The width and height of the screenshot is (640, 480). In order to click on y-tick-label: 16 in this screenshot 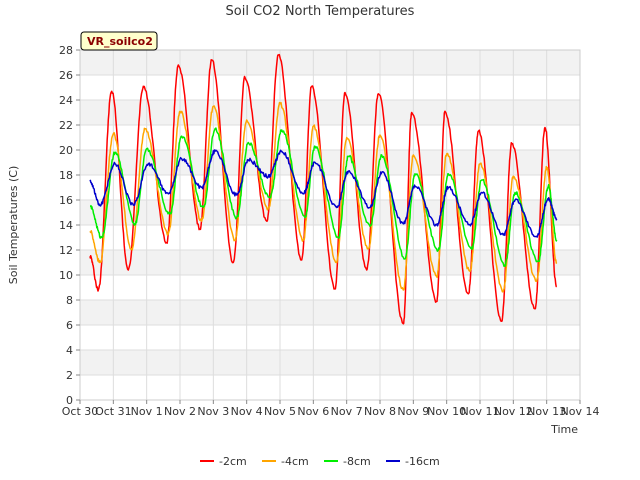, I will do `click(66, 200)`.